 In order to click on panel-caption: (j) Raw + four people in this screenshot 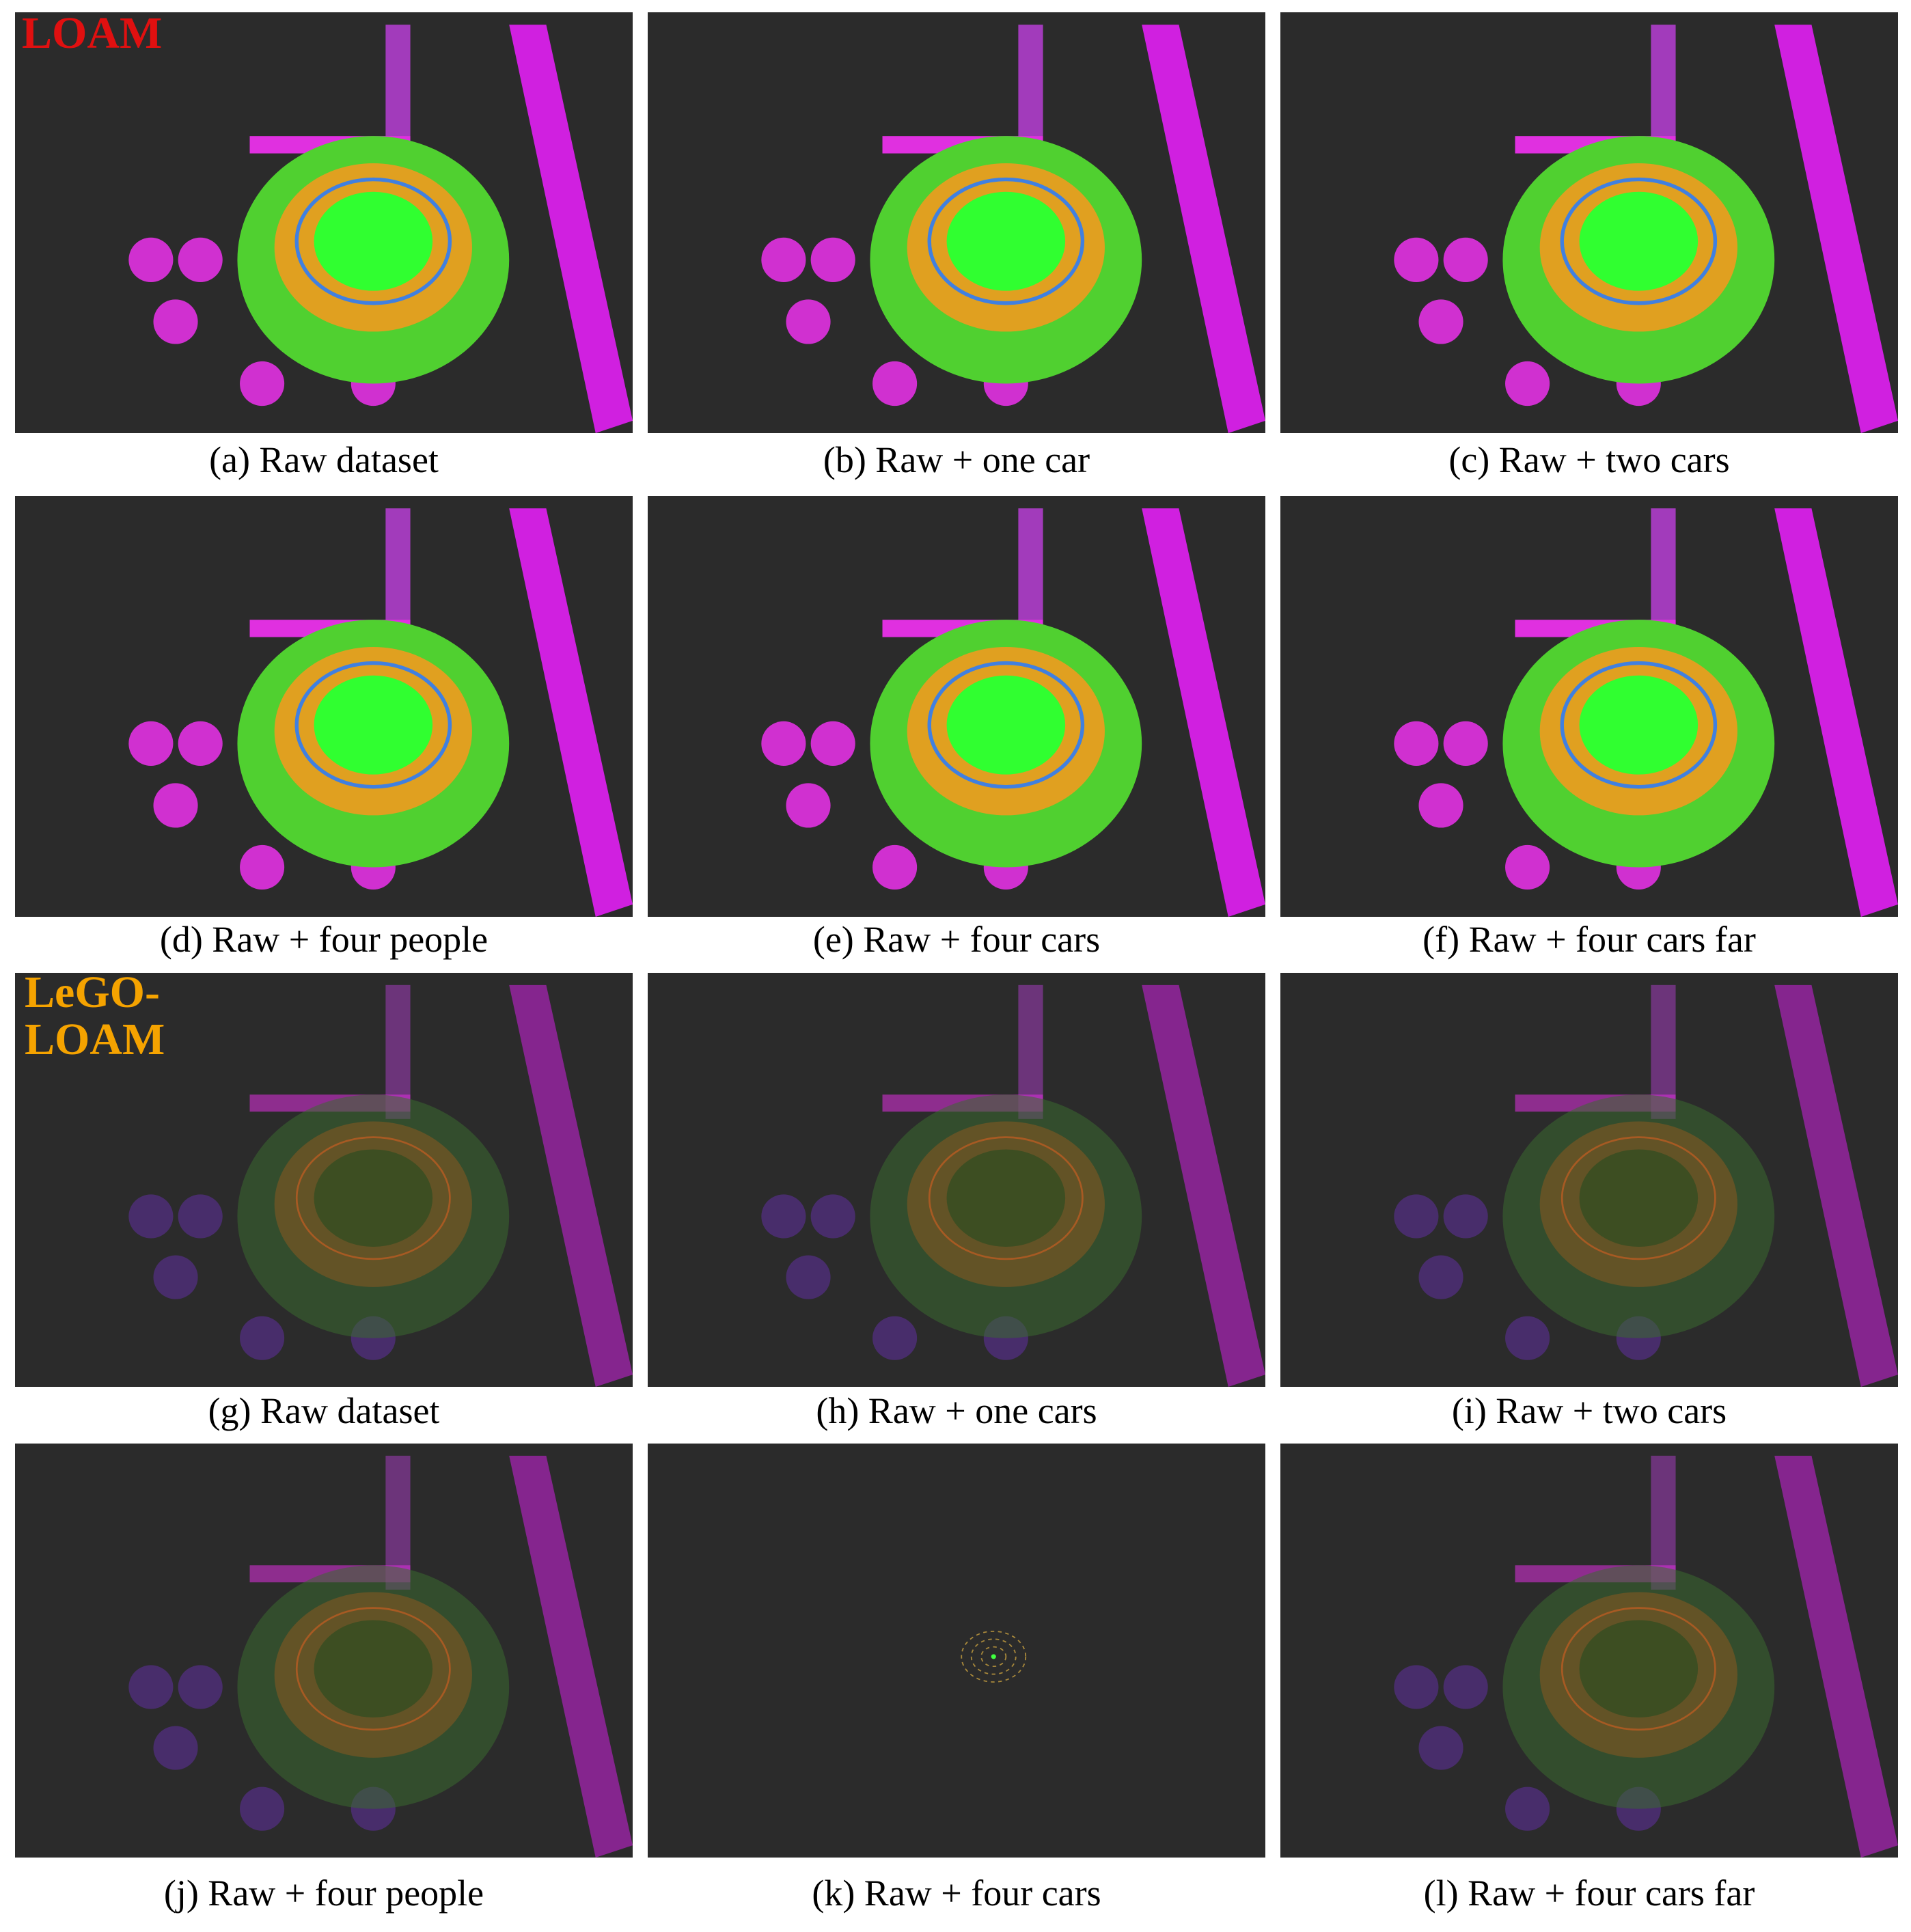, I will do `click(323, 1894)`.